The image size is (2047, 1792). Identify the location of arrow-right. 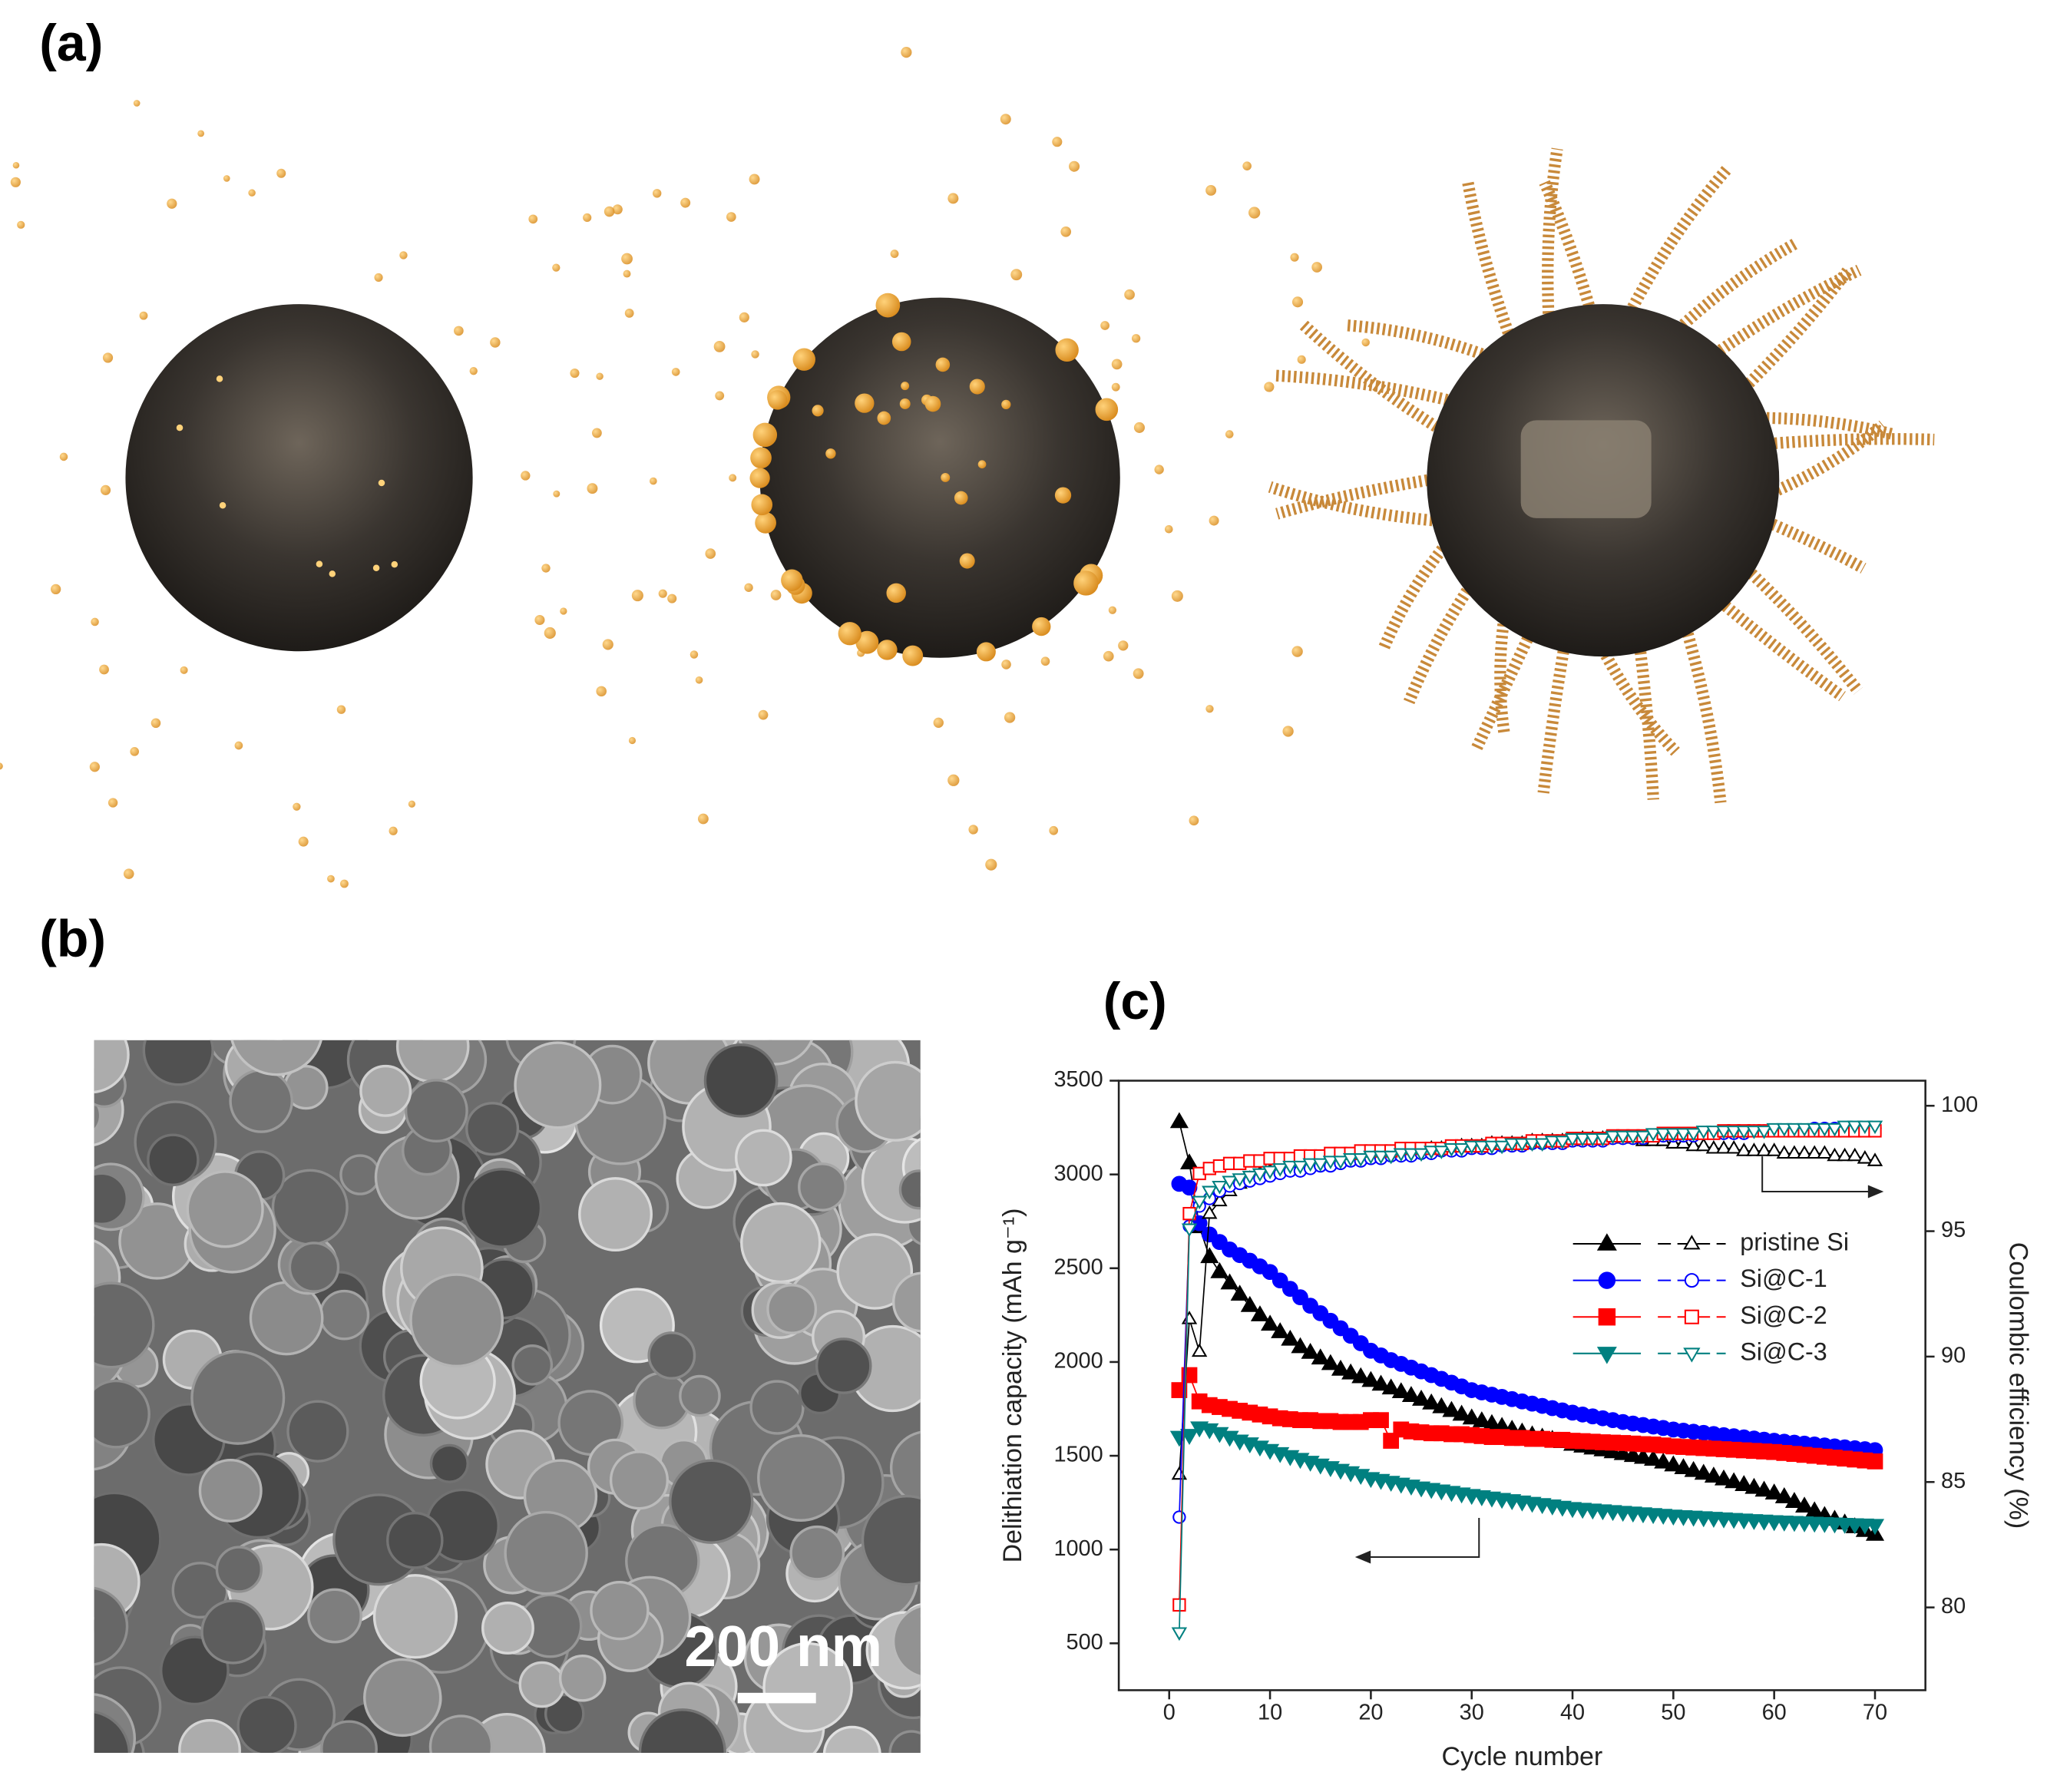
(1817, 1174).